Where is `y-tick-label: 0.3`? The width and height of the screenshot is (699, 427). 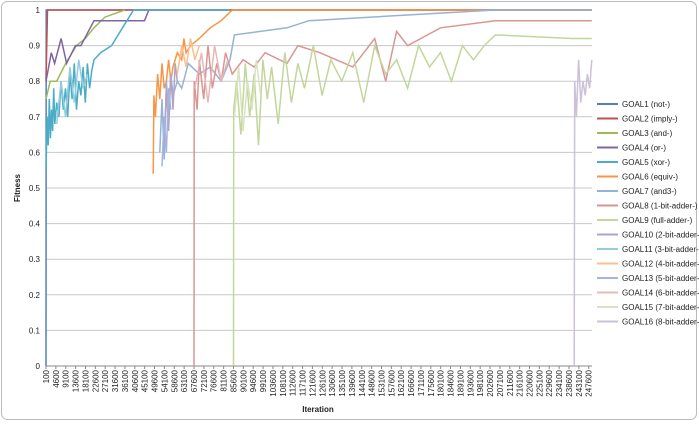 y-tick-label: 0.3 is located at coordinates (35, 259).